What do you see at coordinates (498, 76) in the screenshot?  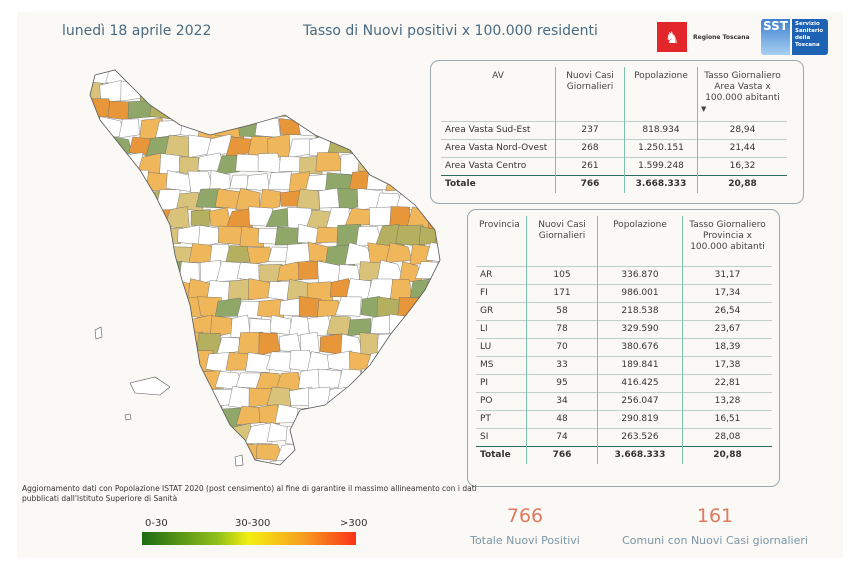 I see `col-av: AV` at bounding box center [498, 76].